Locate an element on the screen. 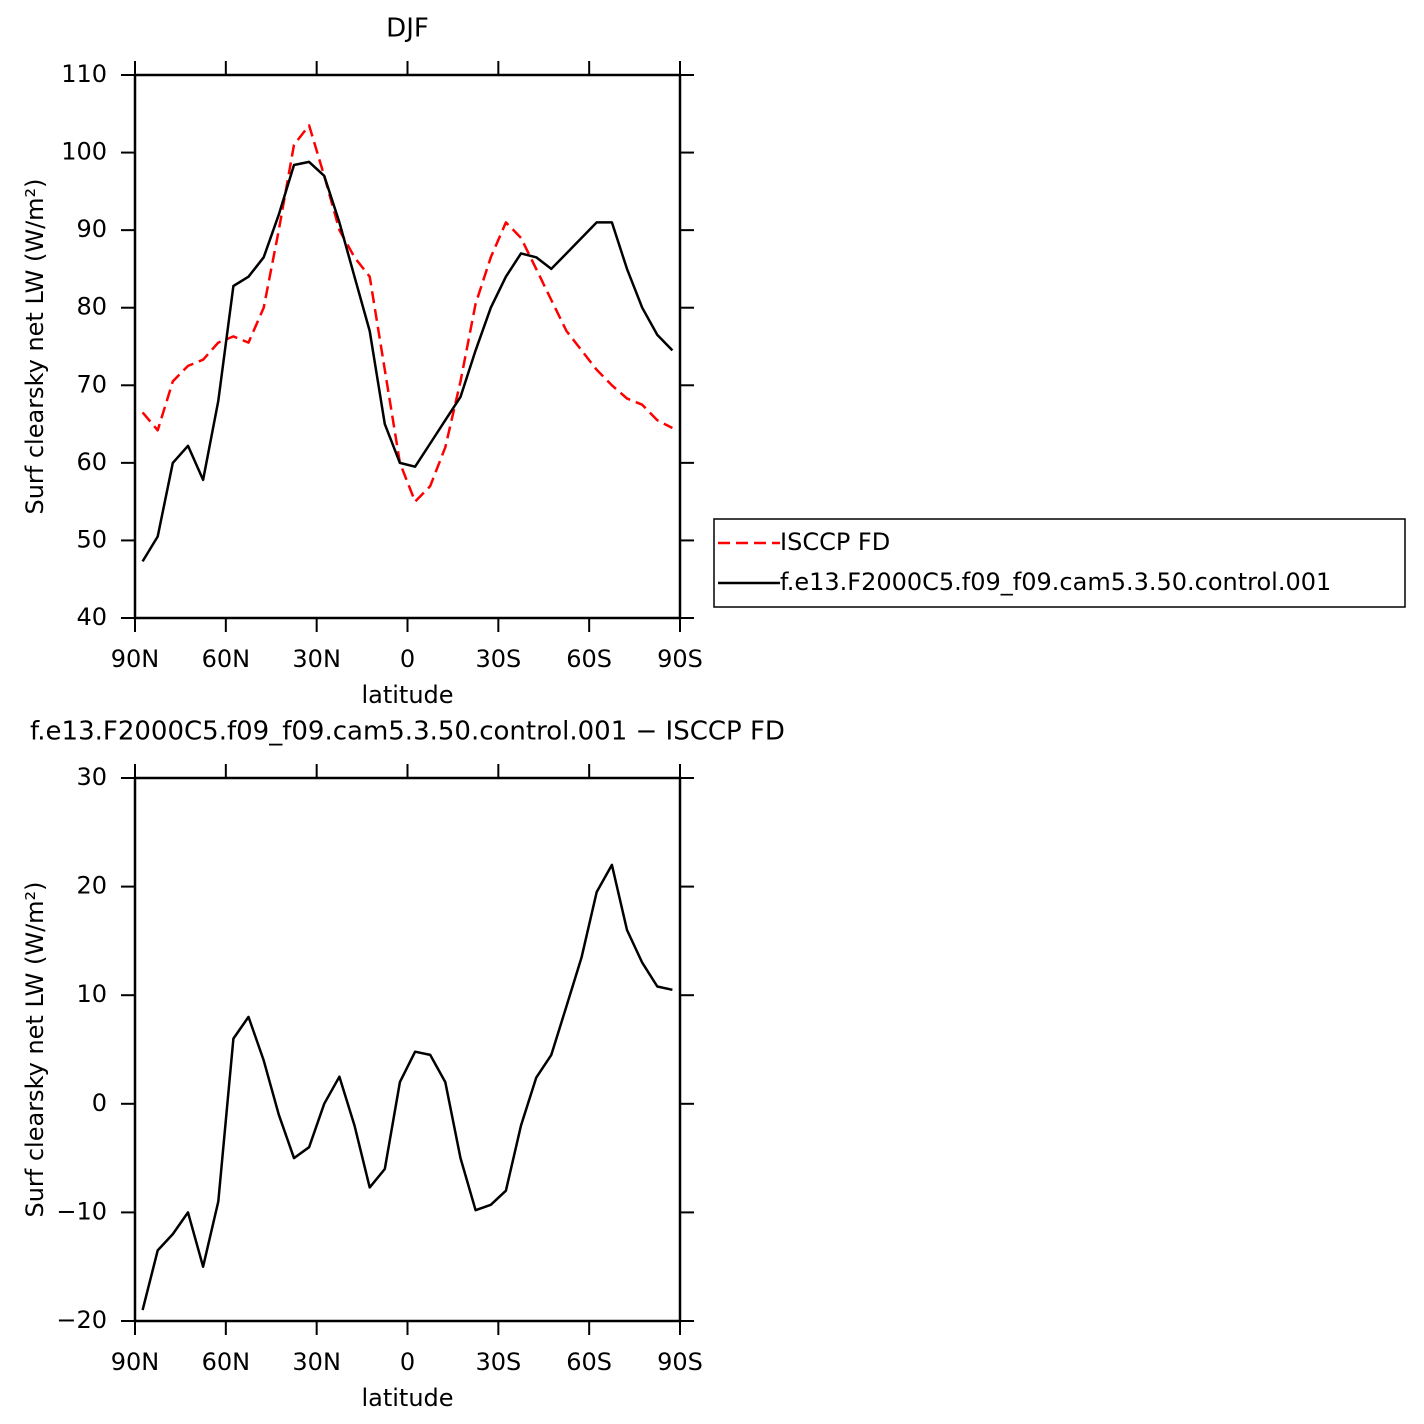  y-tick-label: 20 is located at coordinates (91, 886).